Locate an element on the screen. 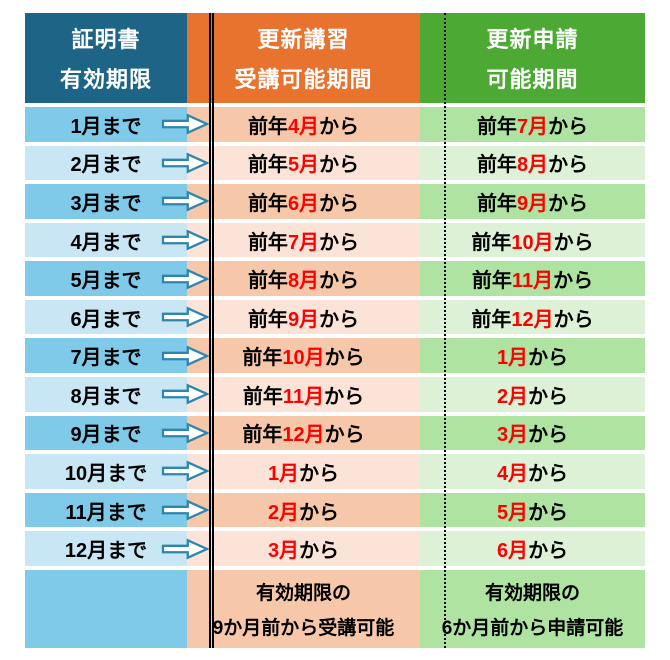 This screenshot has height=660, width=670. application-period-cell: 4月 から is located at coordinates (532, 471).